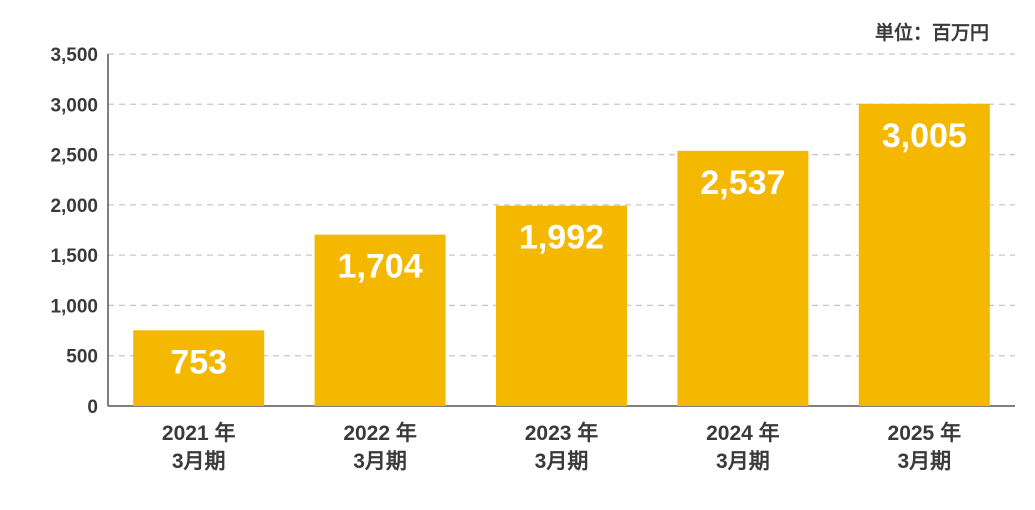 This screenshot has width=1035, height=510. Describe the element at coordinates (742, 183) in the screenshot. I see `bar-value-label: 2,537` at that location.